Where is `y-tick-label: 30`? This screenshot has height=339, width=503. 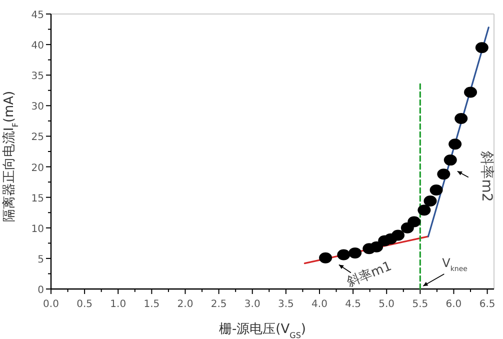
y-tick-label: 30 is located at coordinates (37, 107).